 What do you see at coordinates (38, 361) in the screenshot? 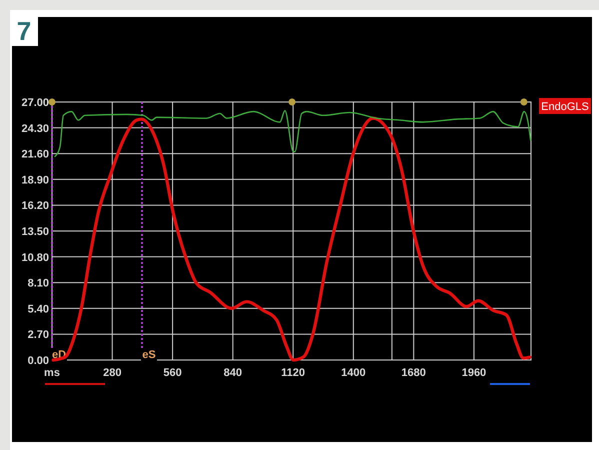
I see `y-tick-label: 0.00` at bounding box center [38, 361].